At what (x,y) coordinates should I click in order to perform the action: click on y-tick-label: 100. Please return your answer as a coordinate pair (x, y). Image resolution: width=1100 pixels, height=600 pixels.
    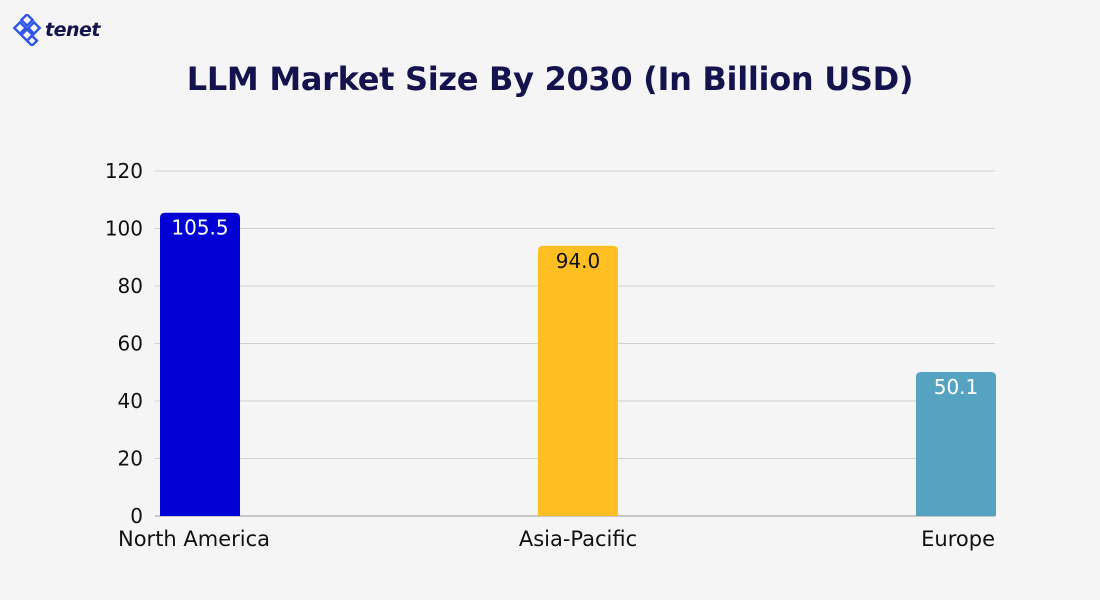
    Looking at the image, I should click on (124, 229).